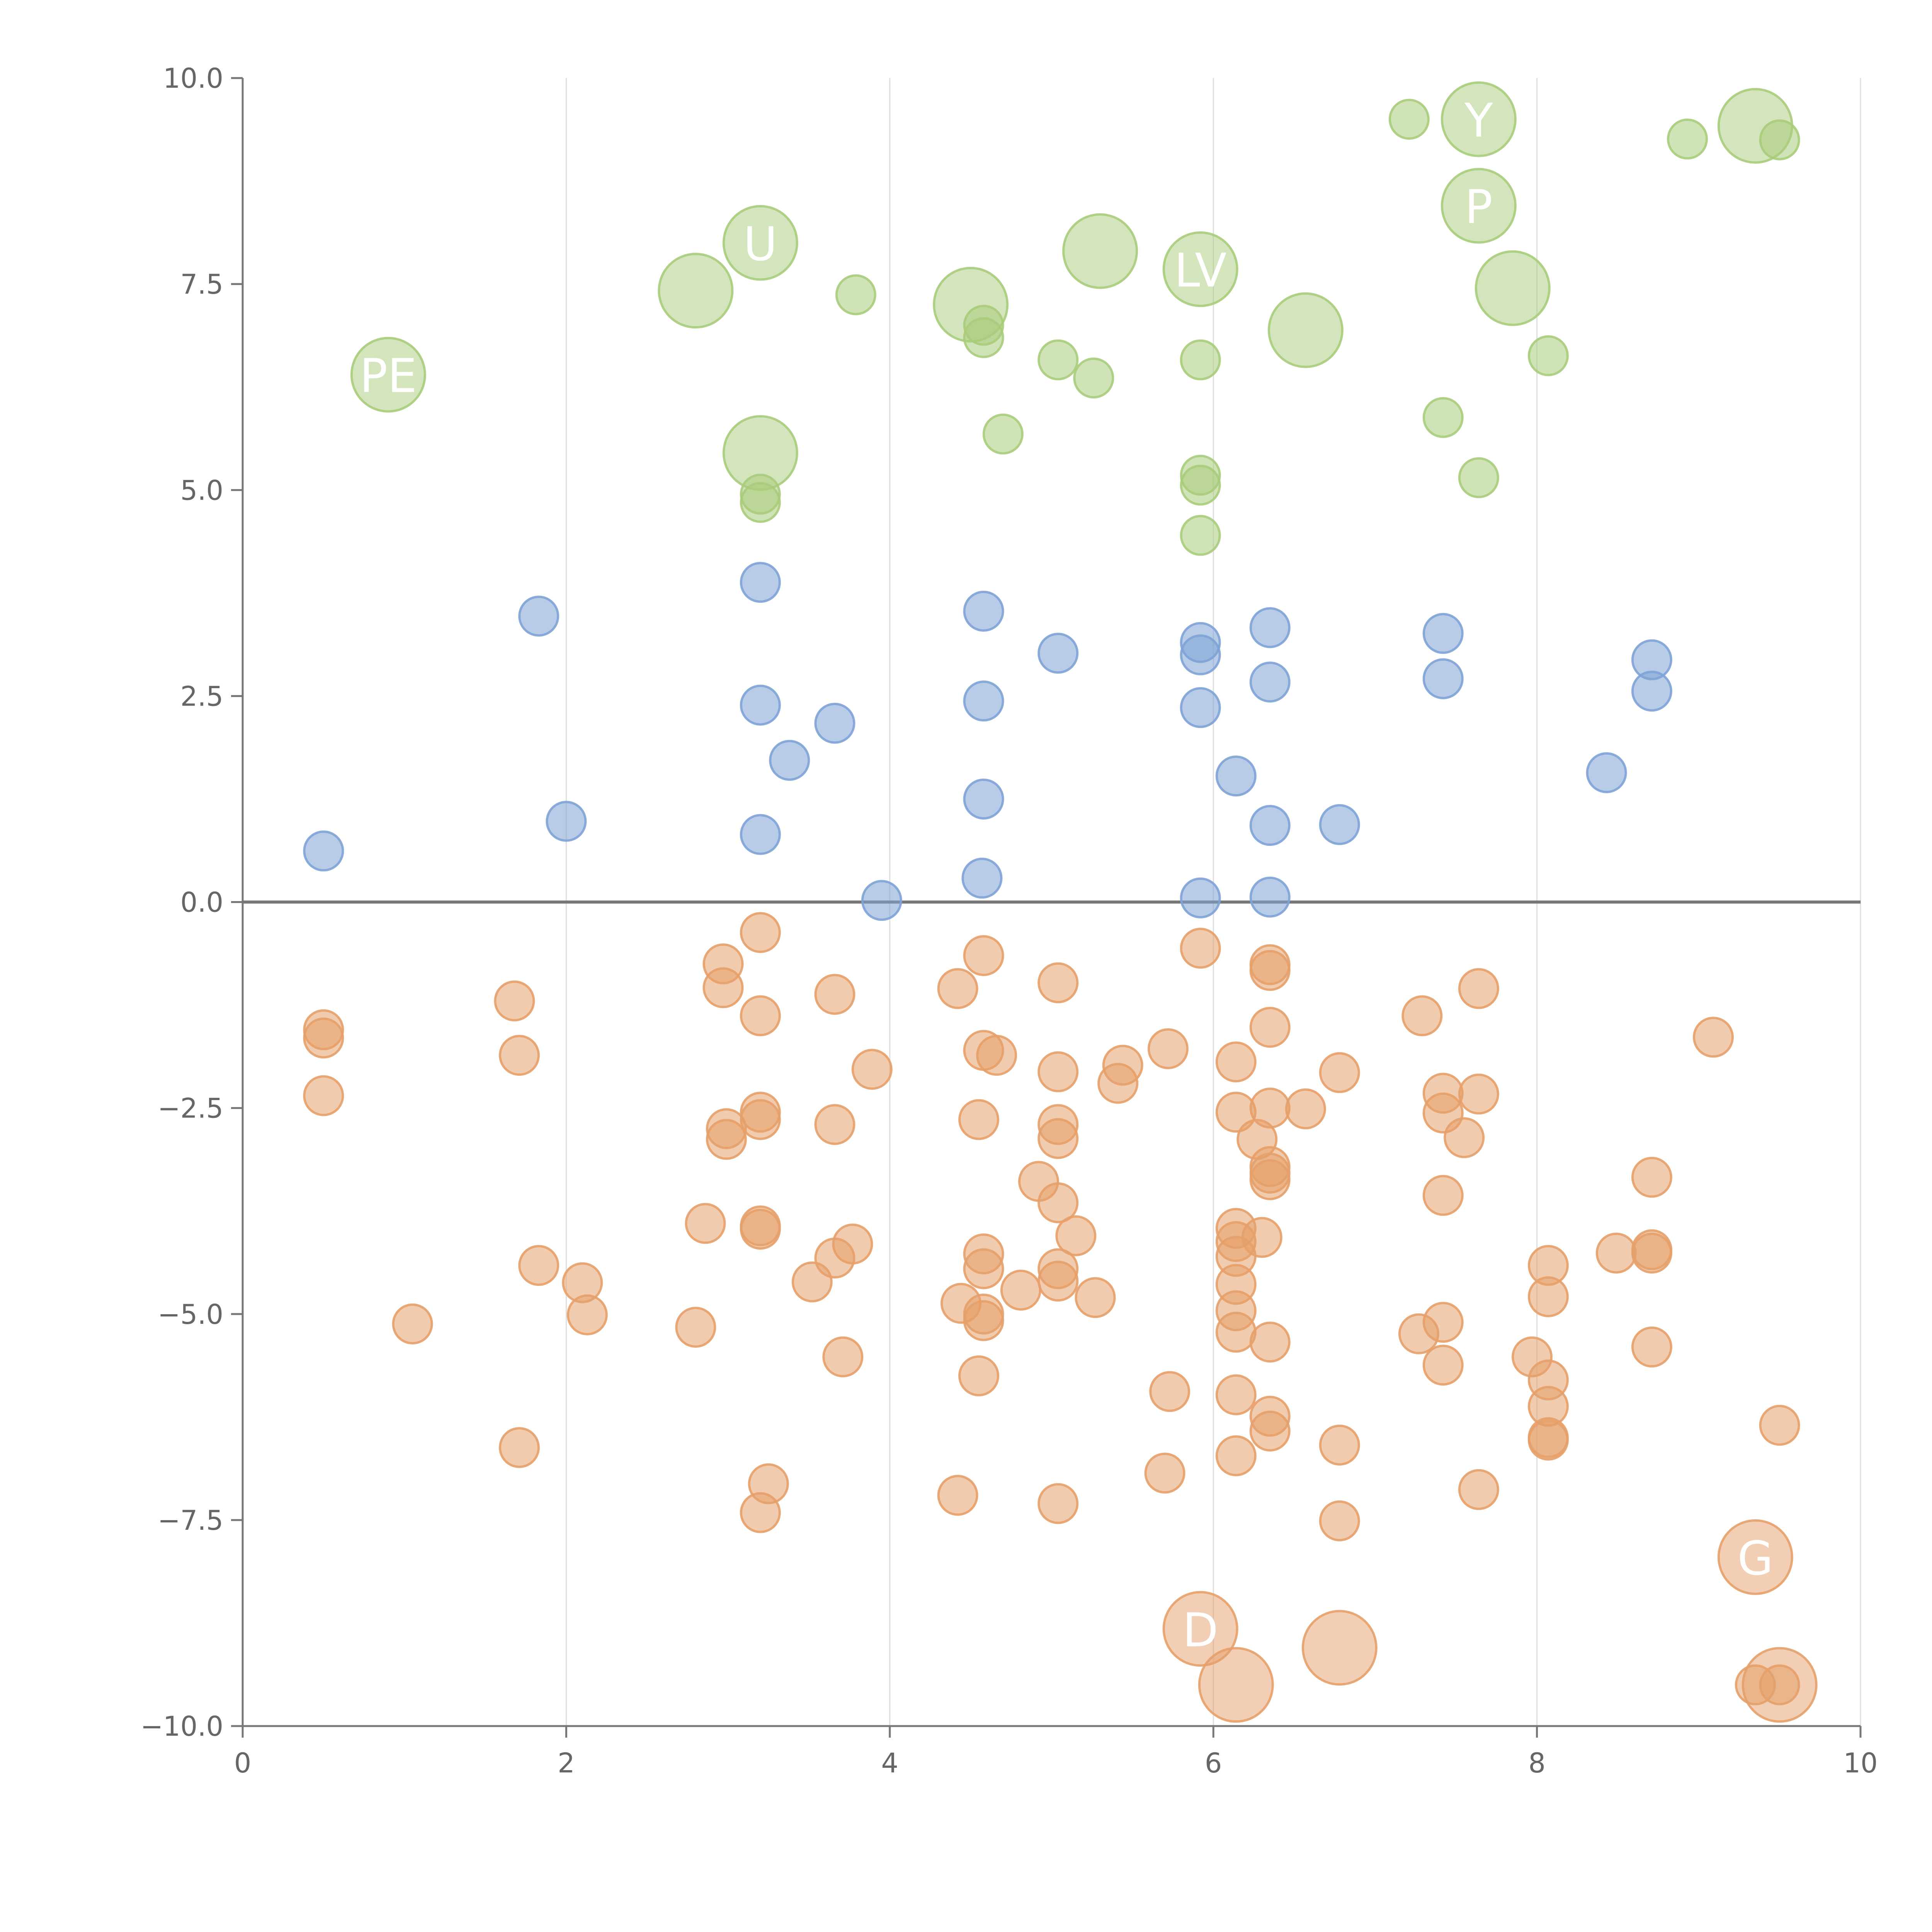  What do you see at coordinates (202, 696) in the screenshot?
I see `y-tick-label: 2.5` at bounding box center [202, 696].